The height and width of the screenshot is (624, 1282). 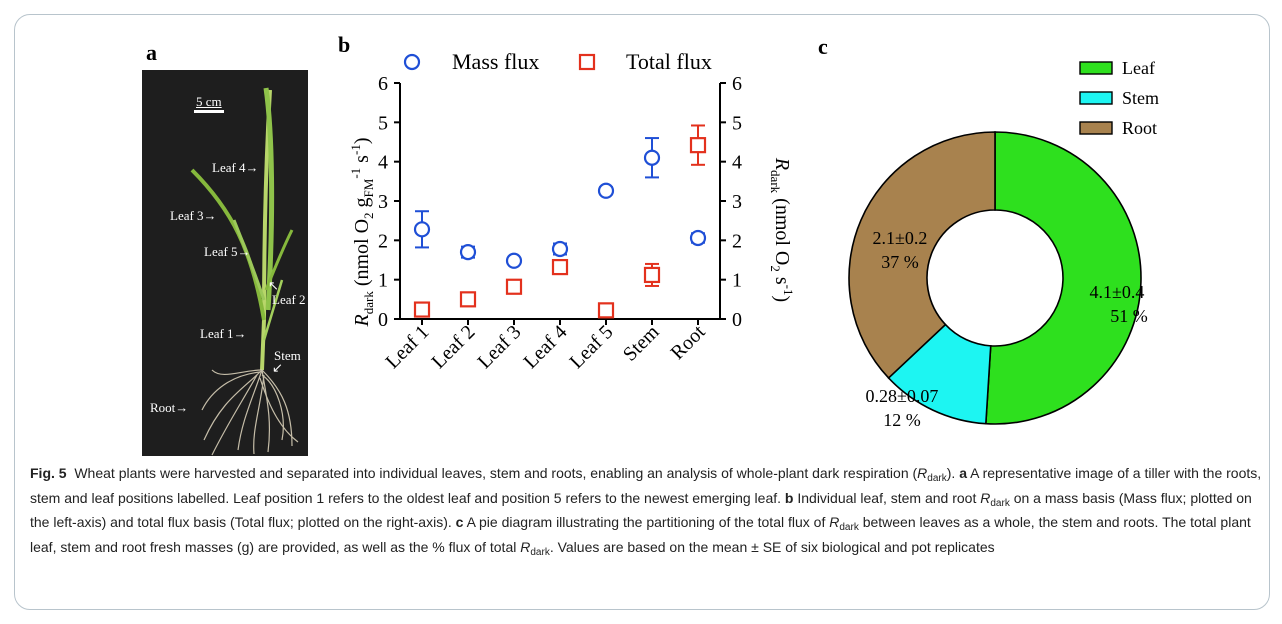 What do you see at coordinates (383, 123) in the screenshot?
I see `left-y-tick-label: 5` at bounding box center [383, 123].